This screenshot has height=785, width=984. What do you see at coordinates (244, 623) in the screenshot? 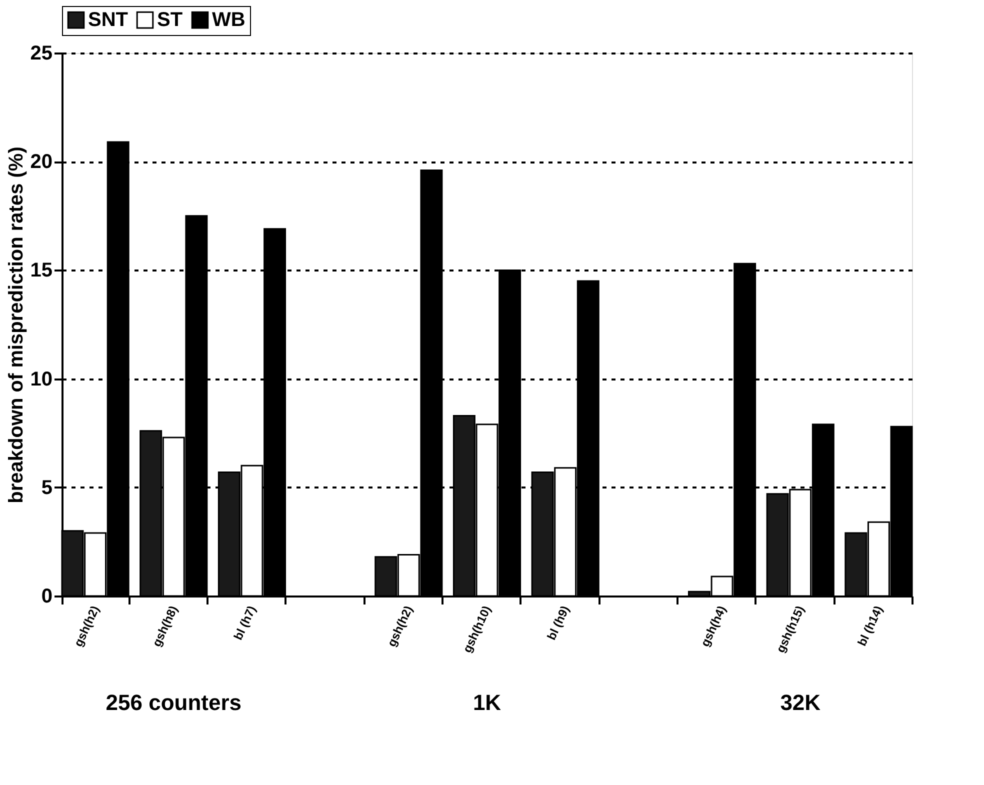
I see `x-tick-label: bl (h7)` at bounding box center [244, 623].